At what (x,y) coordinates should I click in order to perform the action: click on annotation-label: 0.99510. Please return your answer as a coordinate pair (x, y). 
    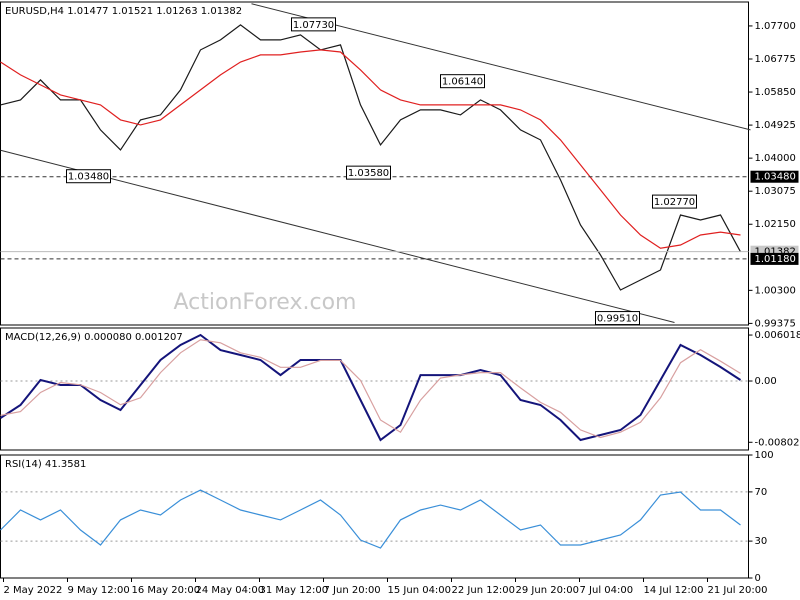
    Looking at the image, I should click on (617, 319).